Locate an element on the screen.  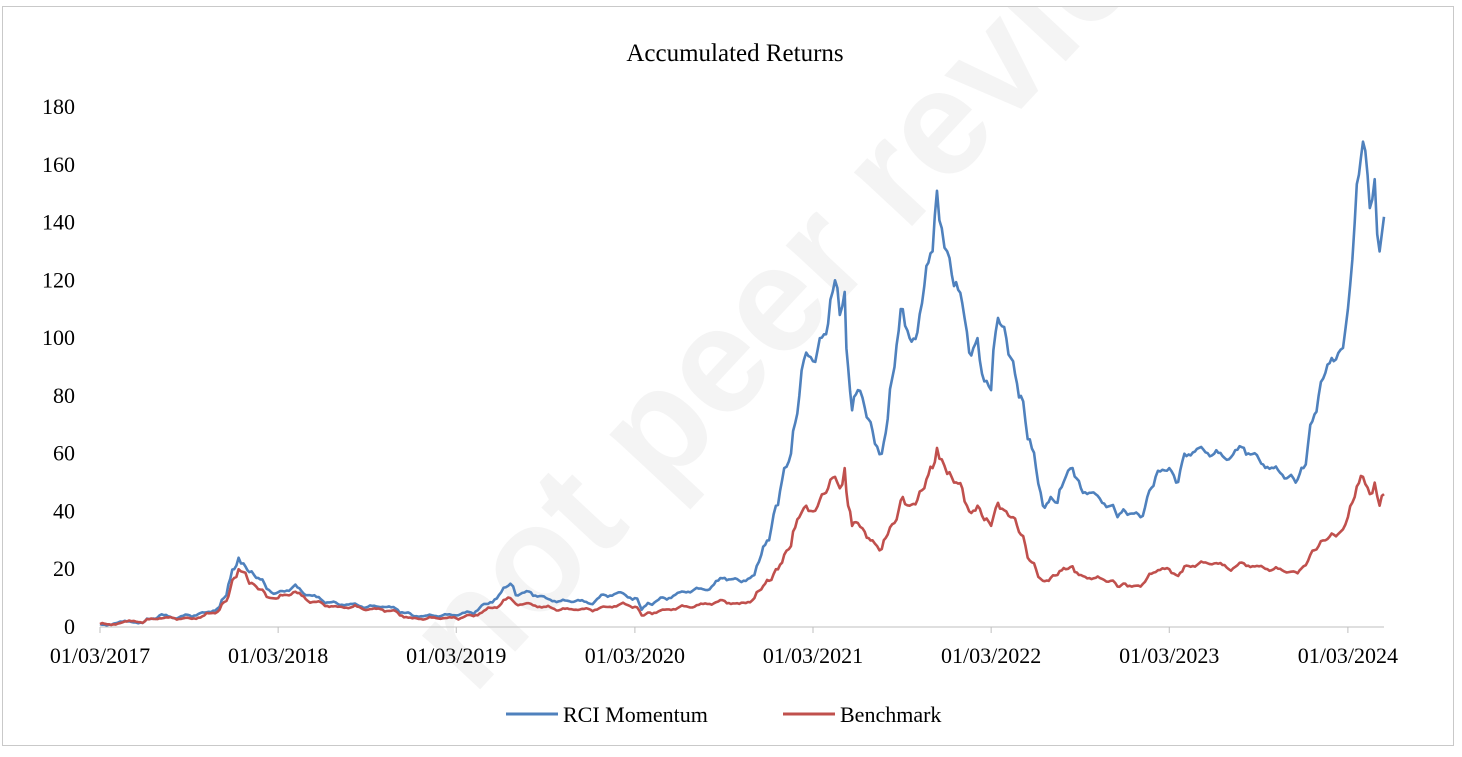
x-tick-label: 01/03/2024 is located at coordinates (1348, 655).